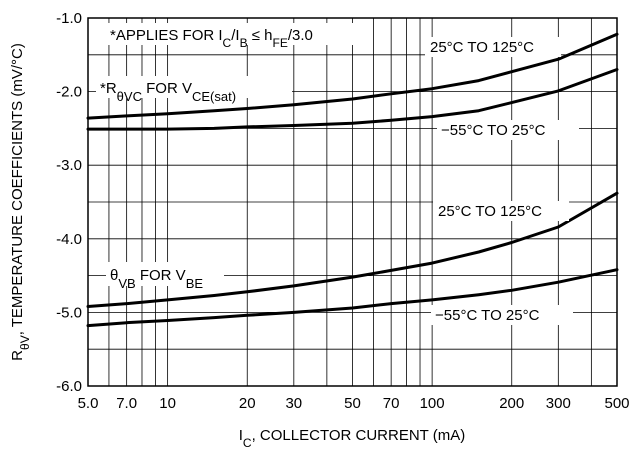 The image size is (644, 453). What do you see at coordinates (126, 403) in the screenshot?
I see `x-tick-label: 7.0` at bounding box center [126, 403].